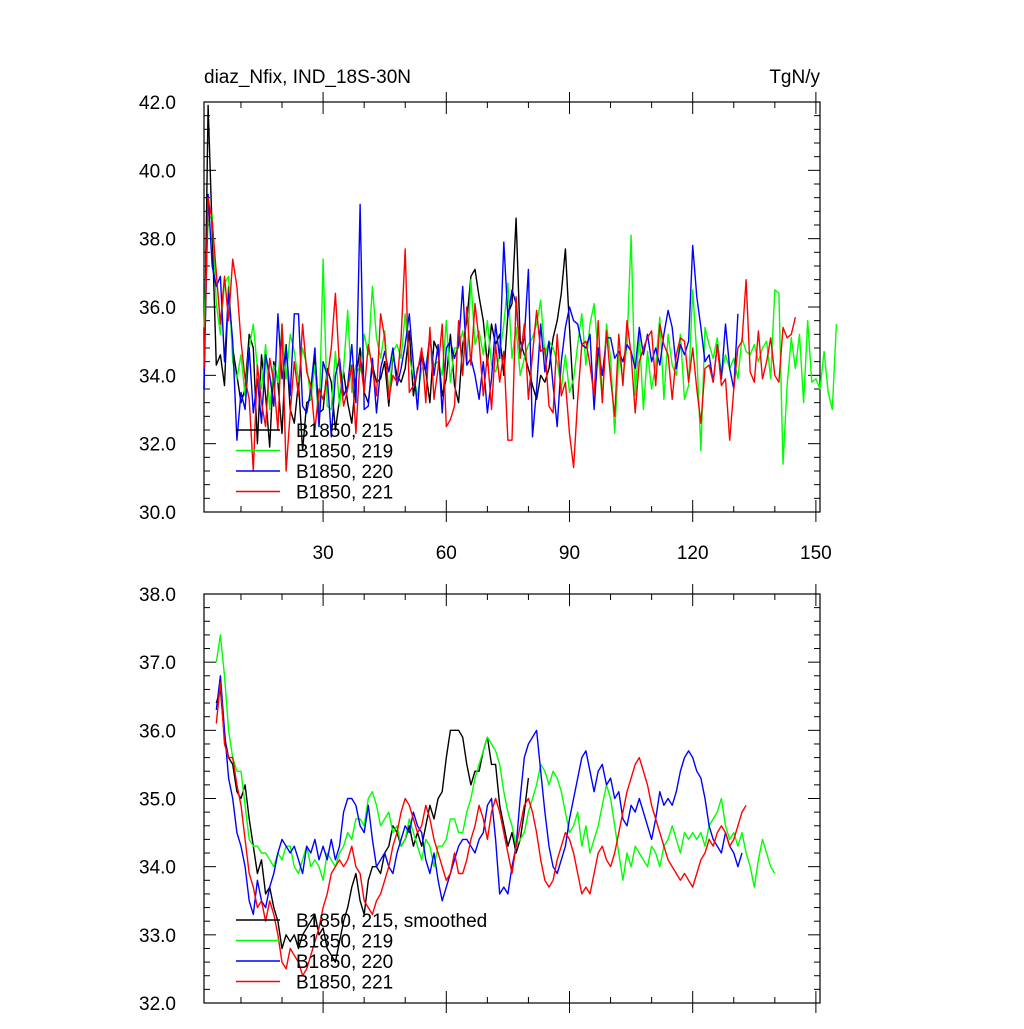 This screenshot has width=1024, height=1029. Describe the element at coordinates (344, 431) in the screenshot. I see `legend-label-1: B1850, 215` at that location.